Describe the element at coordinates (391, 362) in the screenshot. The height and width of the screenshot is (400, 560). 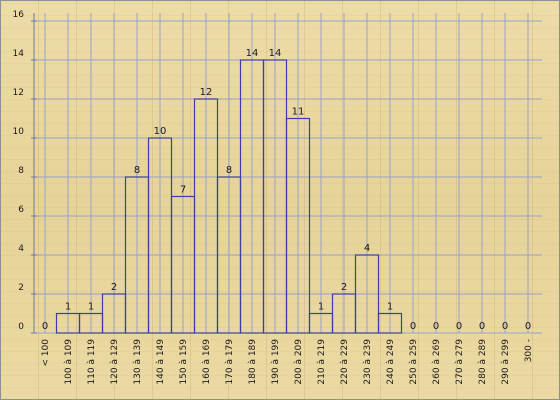
I see `x-tick-label-15: 240 à 249` at that location.